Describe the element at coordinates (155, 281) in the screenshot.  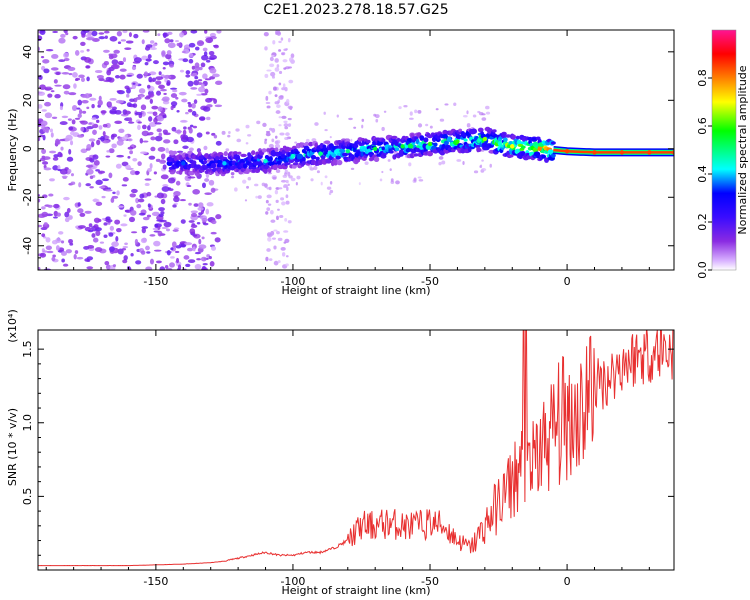
I see `x-tick-label: -150` at that location.